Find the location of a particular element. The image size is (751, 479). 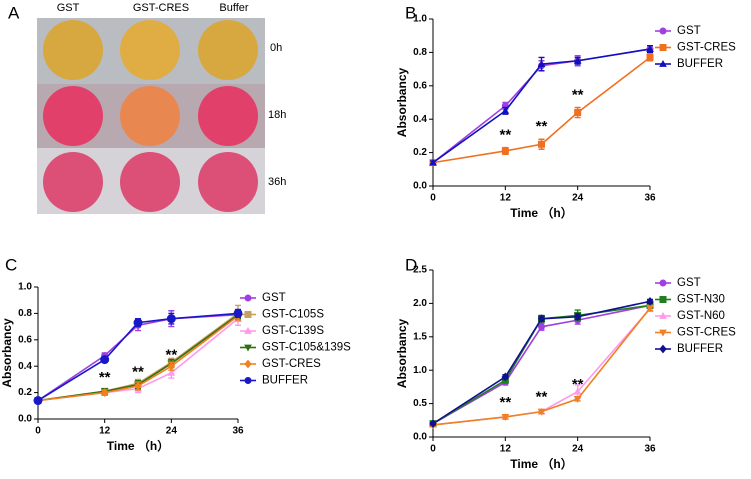

y-tick-label: 0.2 is located at coordinates (25, 392).